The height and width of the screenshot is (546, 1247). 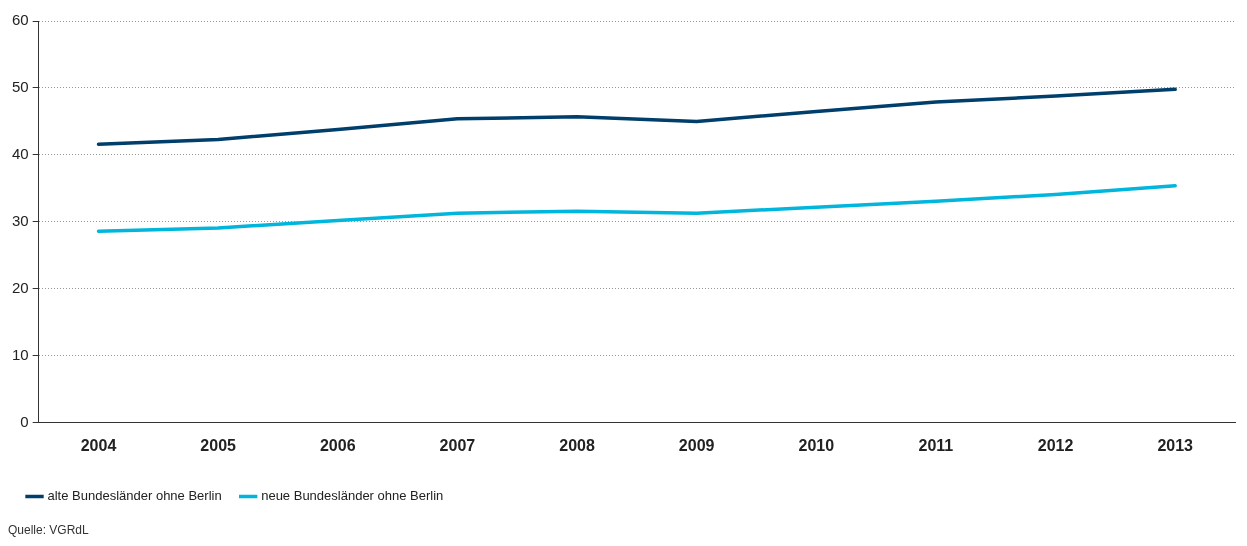 What do you see at coordinates (134, 496) in the screenshot?
I see `legend-label: alte Bundesländer ohne Berlin` at bounding box center [134, 496].